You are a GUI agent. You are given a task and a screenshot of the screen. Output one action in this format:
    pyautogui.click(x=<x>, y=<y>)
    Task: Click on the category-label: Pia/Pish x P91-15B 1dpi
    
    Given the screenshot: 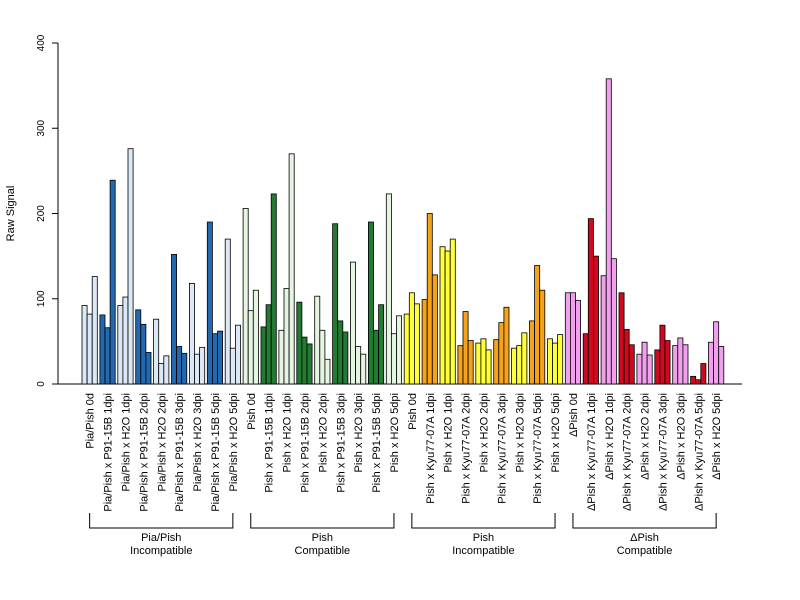 What is the action you would take?
    pyautogui.click(x=109, y=452)
    